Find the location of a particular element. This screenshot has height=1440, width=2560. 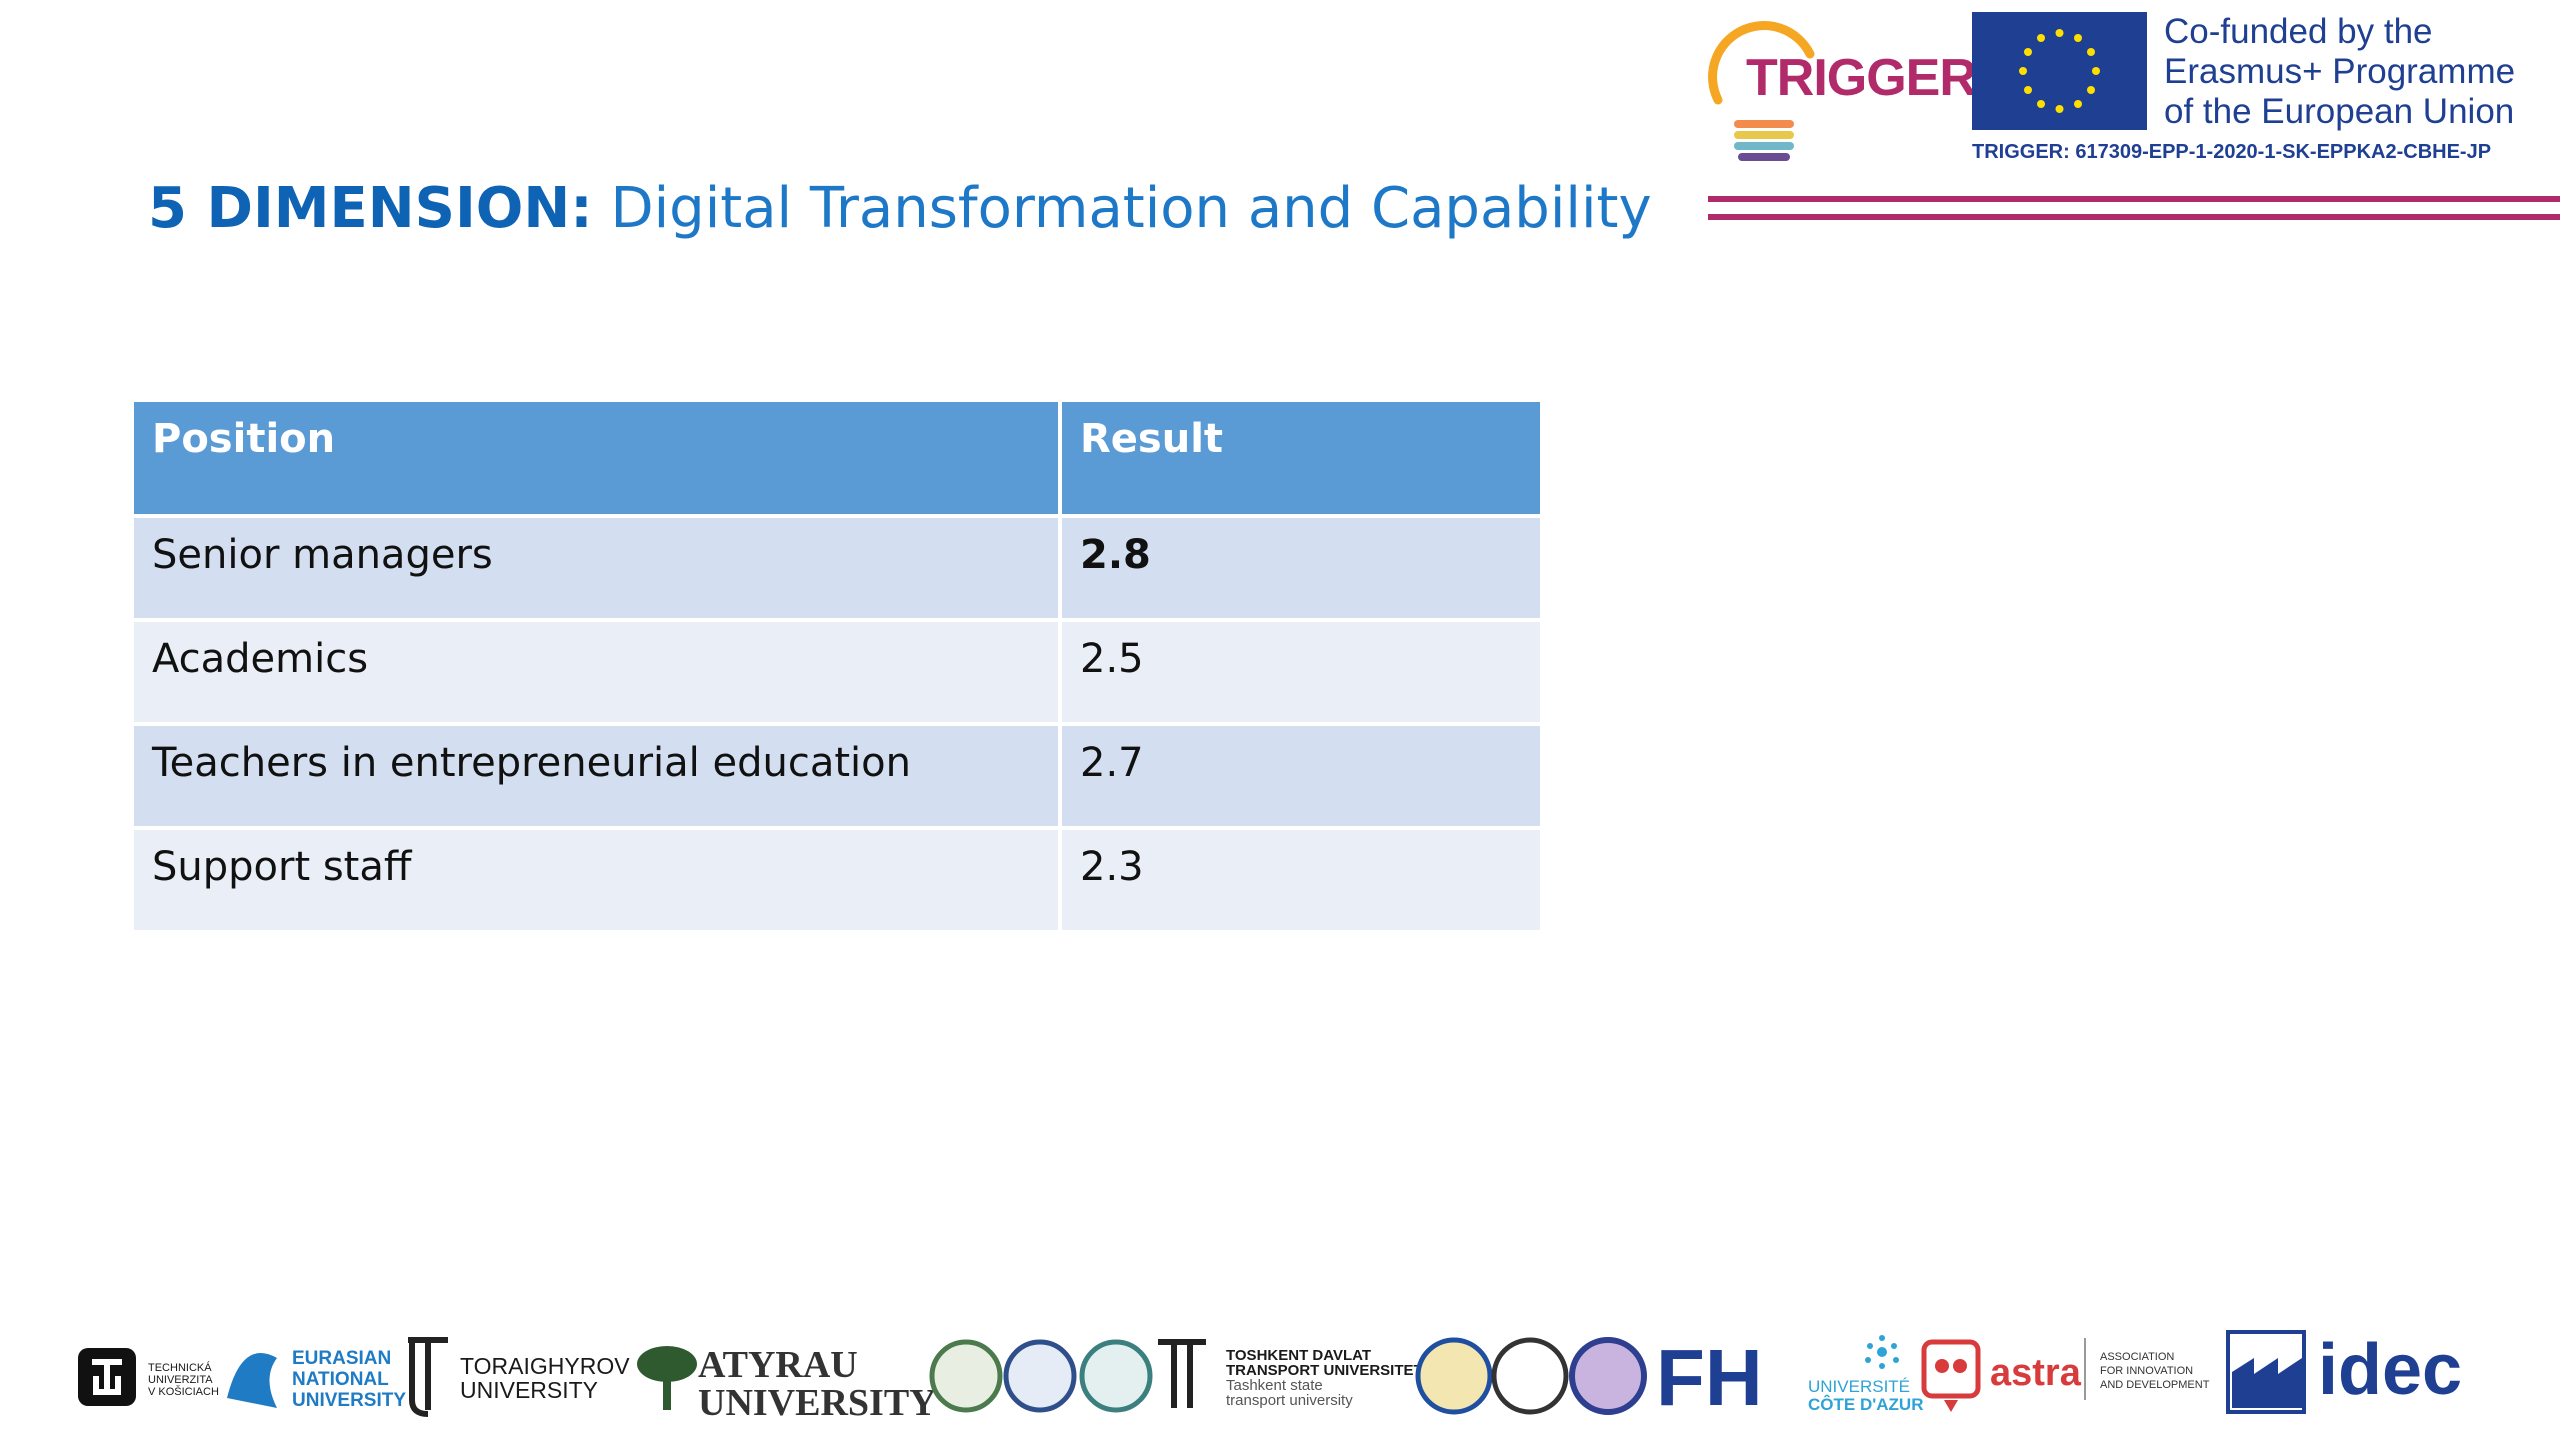

idec-label: idec is located at coordinates (2390, 1370).